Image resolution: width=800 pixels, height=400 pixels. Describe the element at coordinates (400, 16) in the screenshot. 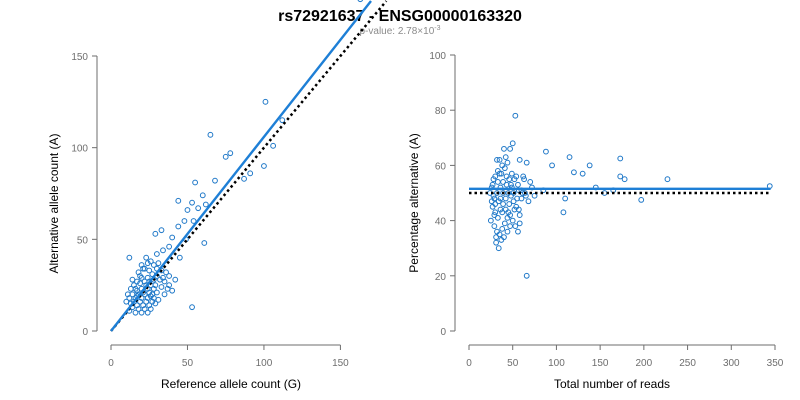

I see `chart-title: rs72921637 - ENSG00000163320` at that location.